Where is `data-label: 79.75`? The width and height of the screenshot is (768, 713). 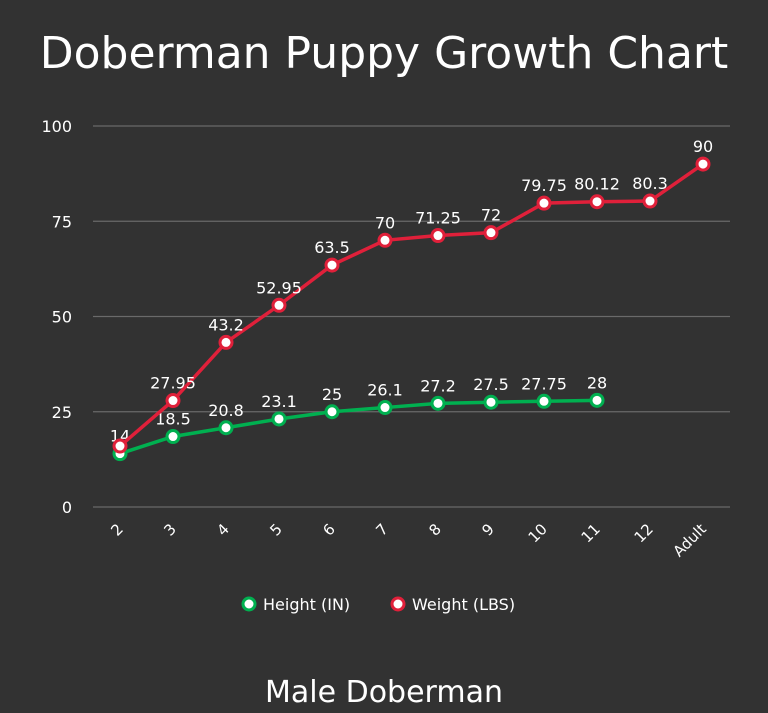 data-label: 79.75 is located at coordinates (544, 185).